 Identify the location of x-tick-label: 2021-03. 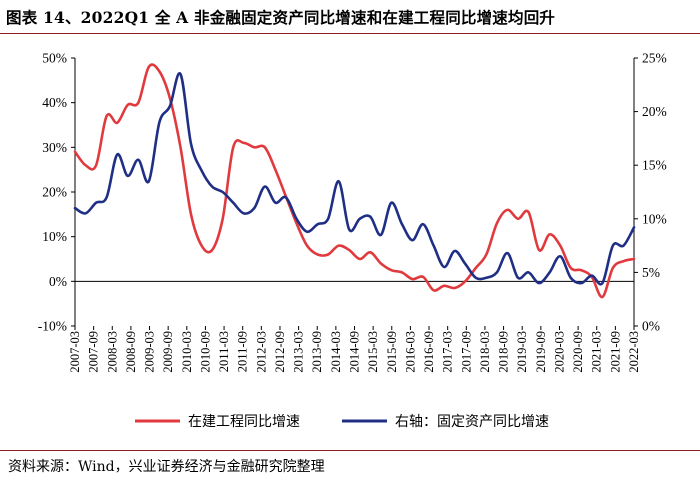
(597, 352).